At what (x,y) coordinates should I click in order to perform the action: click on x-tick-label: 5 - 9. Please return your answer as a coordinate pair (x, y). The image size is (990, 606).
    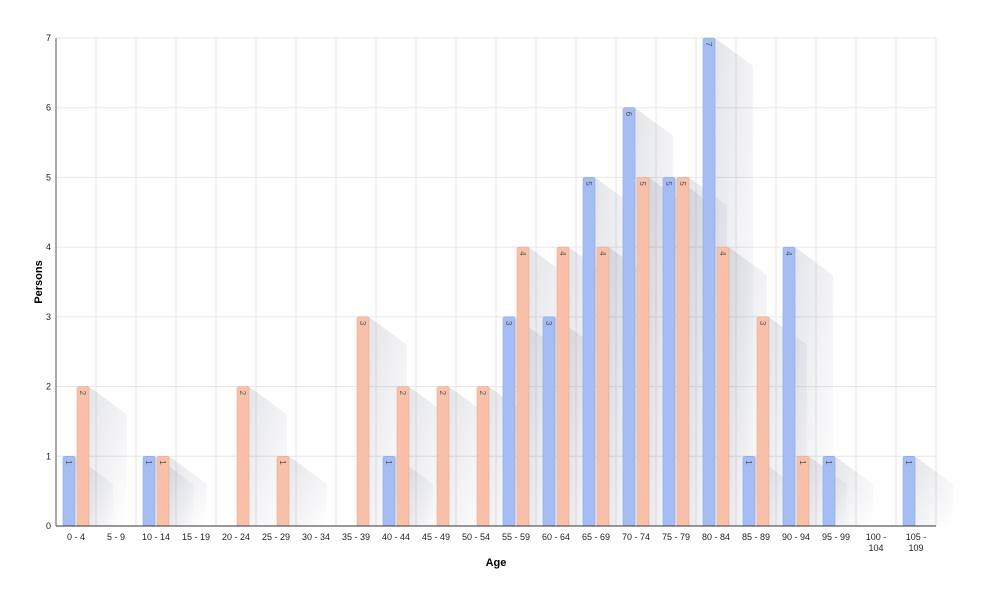
    Looking at the image, I should click on (116, 537).